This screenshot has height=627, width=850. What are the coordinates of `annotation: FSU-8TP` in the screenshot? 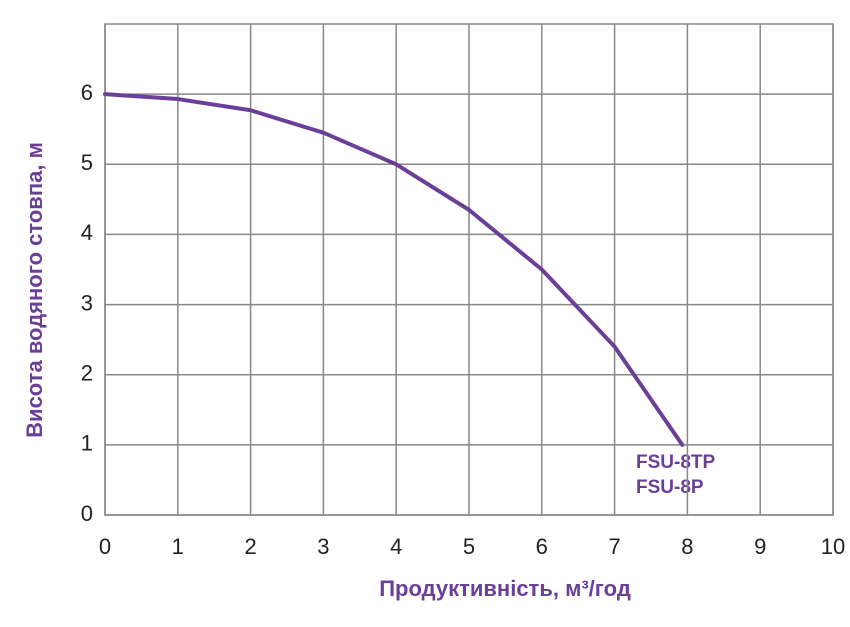 It's located at (676, 462).